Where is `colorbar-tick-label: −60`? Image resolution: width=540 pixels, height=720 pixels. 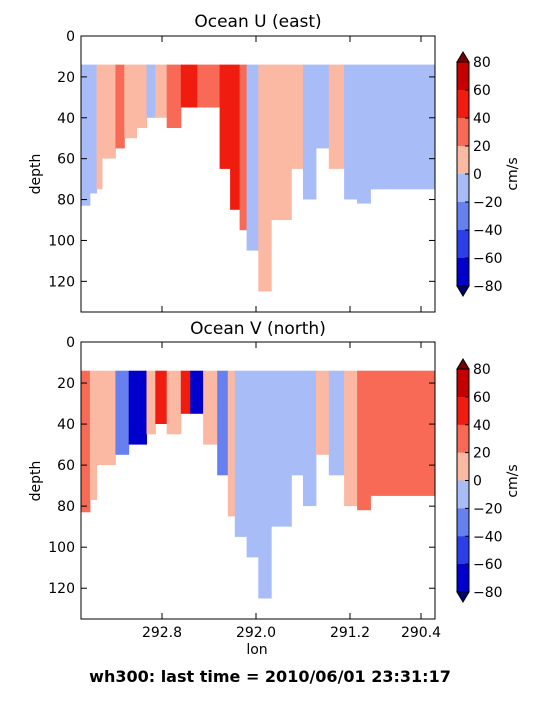 colorbar-tick-label: −60 is located at coordinates (488, 259).